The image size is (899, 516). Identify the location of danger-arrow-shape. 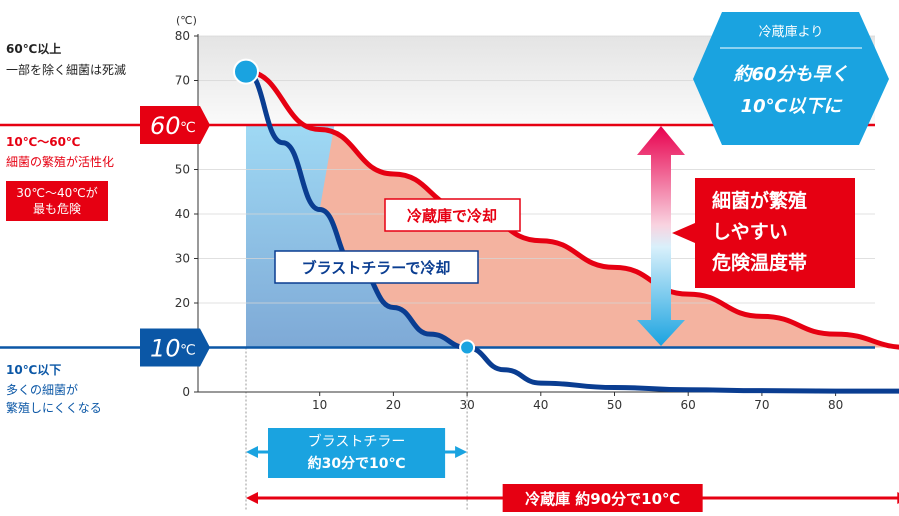
(661, 236).